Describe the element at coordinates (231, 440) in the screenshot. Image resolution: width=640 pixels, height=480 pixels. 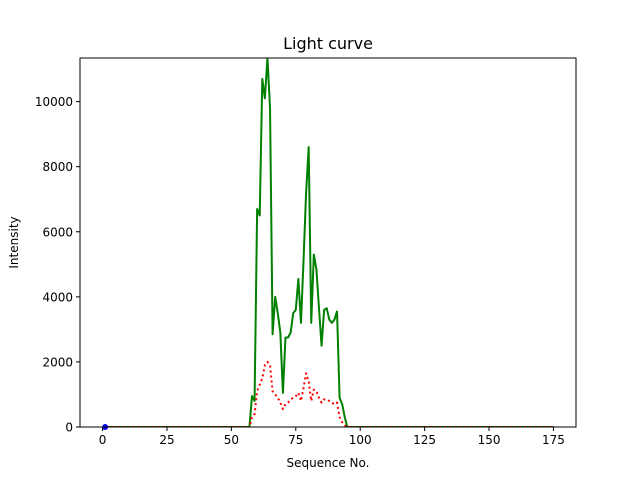
I see `x-tick-label: 50` at that location.